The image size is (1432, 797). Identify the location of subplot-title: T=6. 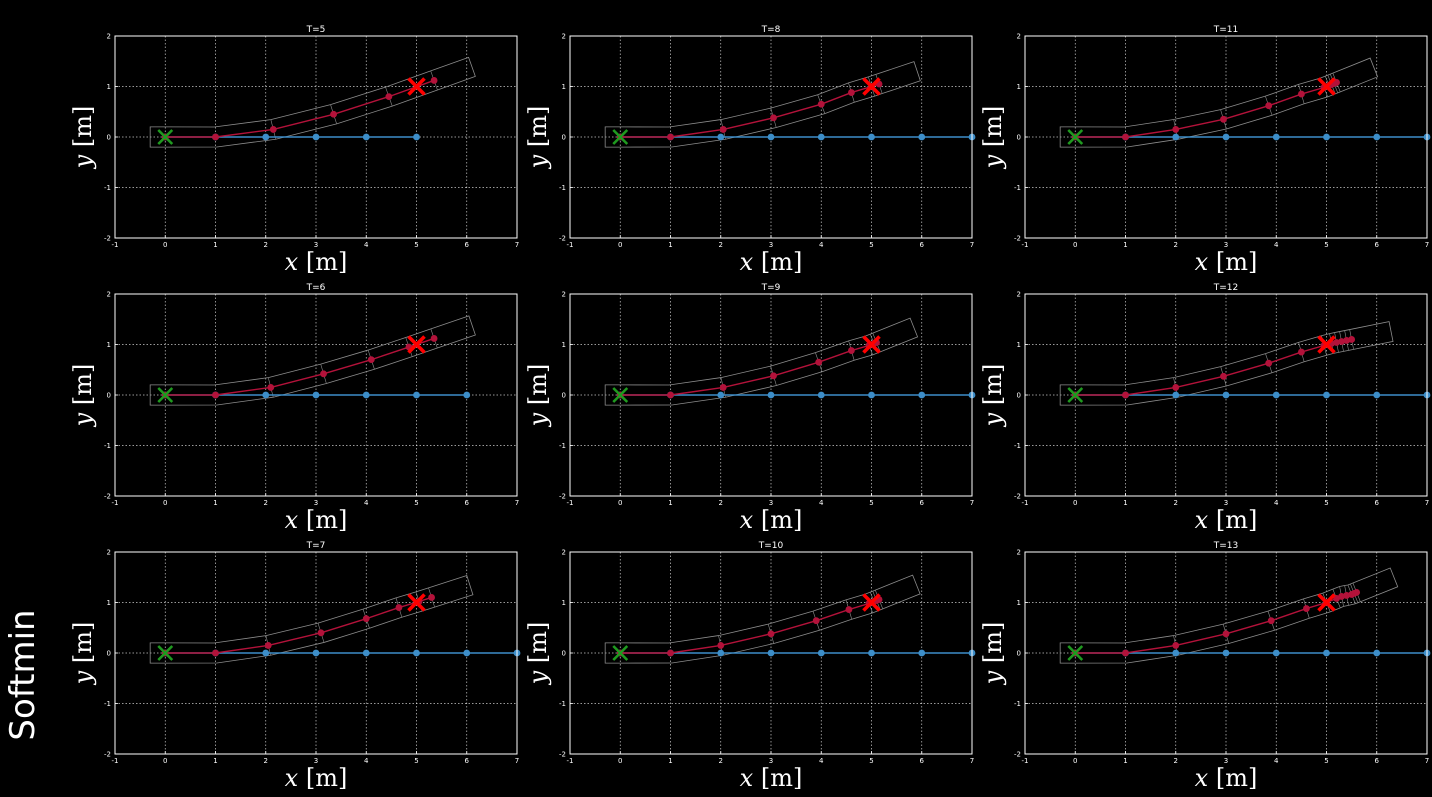
(316, 288).